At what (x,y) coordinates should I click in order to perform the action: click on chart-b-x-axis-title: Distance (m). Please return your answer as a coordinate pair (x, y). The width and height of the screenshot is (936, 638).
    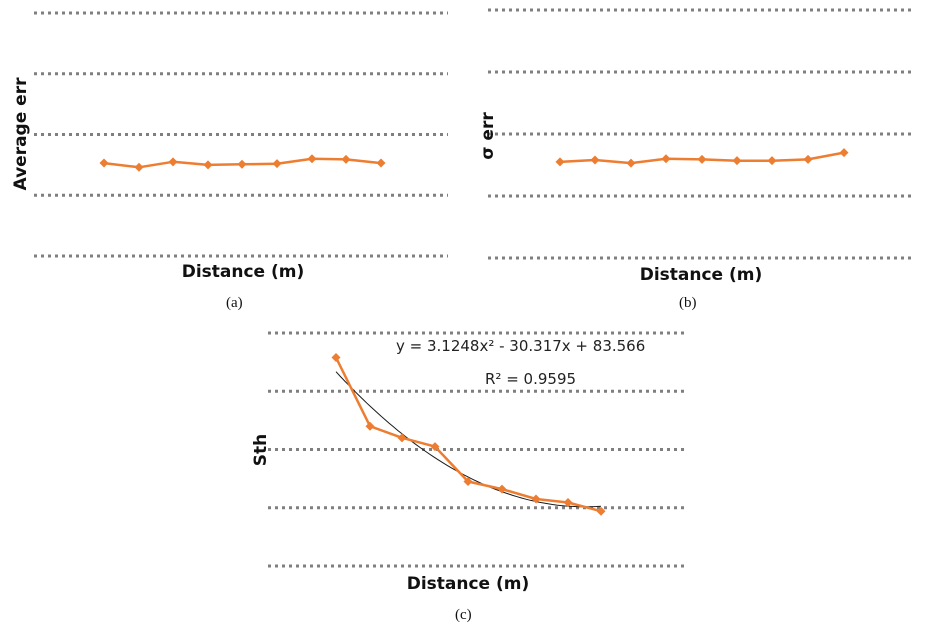
    Looking at the image, I should click on (701, 275).